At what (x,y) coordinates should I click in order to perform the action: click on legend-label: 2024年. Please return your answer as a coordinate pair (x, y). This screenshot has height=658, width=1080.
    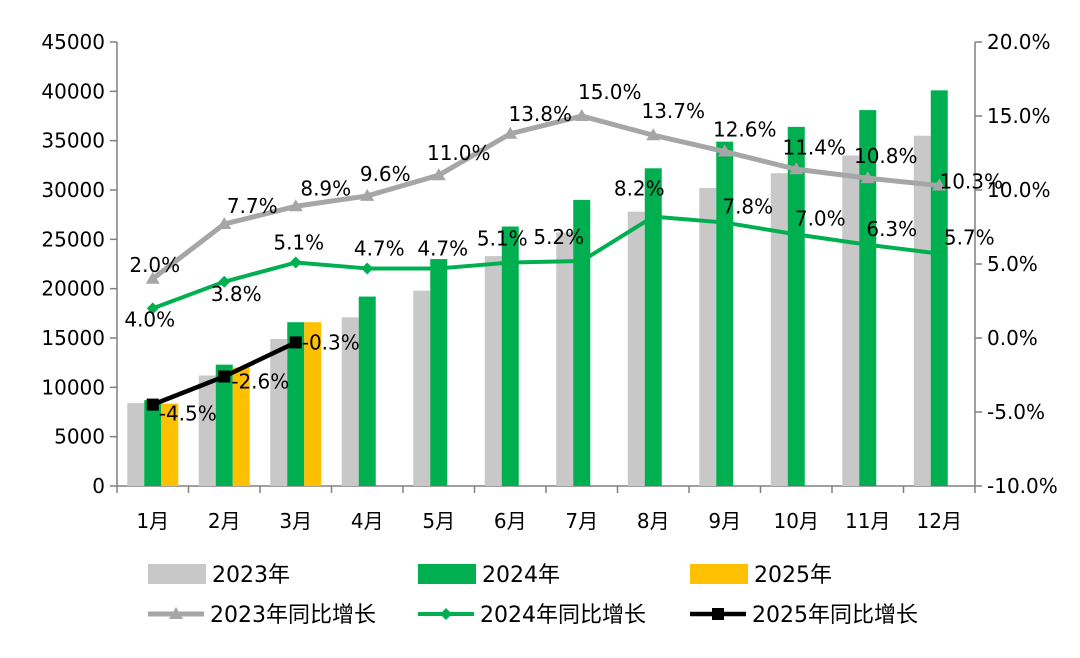
    Looking at the image, I should click on (521, 575).